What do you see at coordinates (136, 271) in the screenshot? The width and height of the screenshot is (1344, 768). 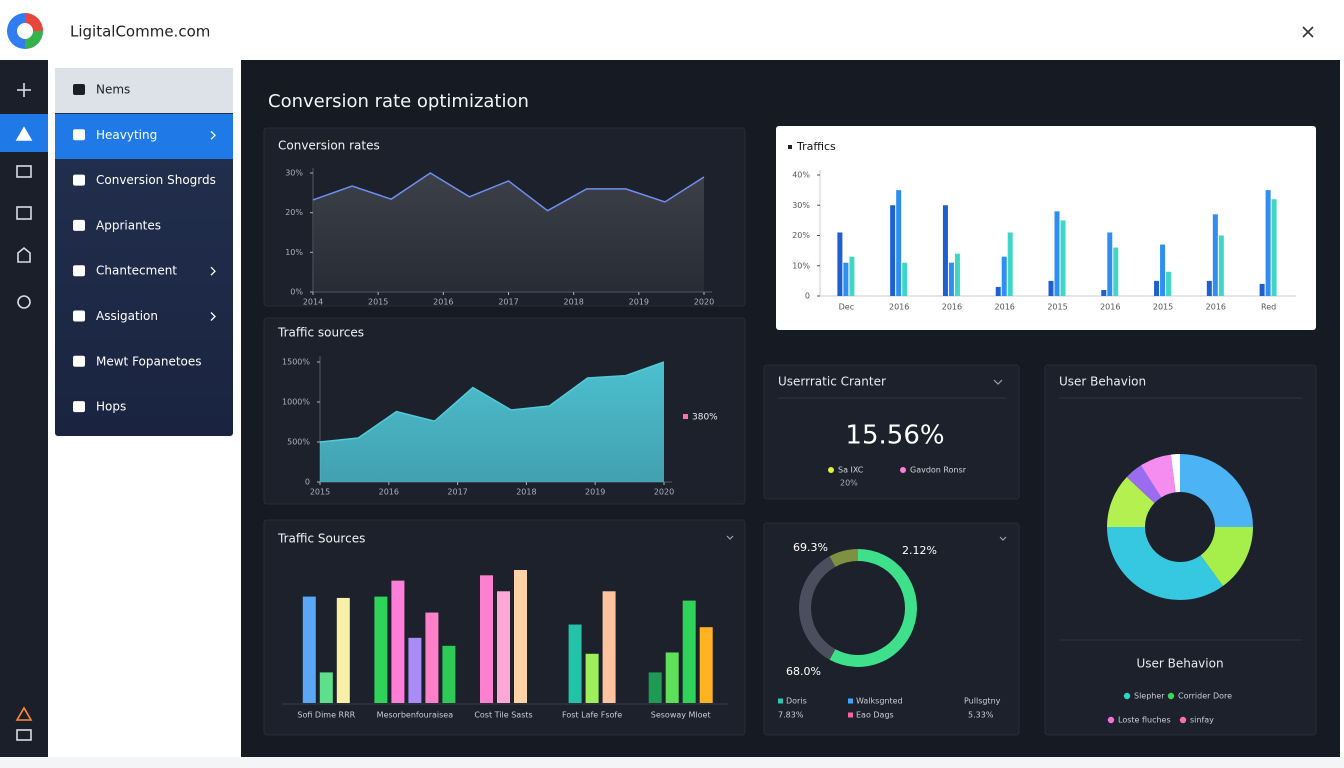 I see `menu-item: Chantecment` at bounding box center [136, 271].